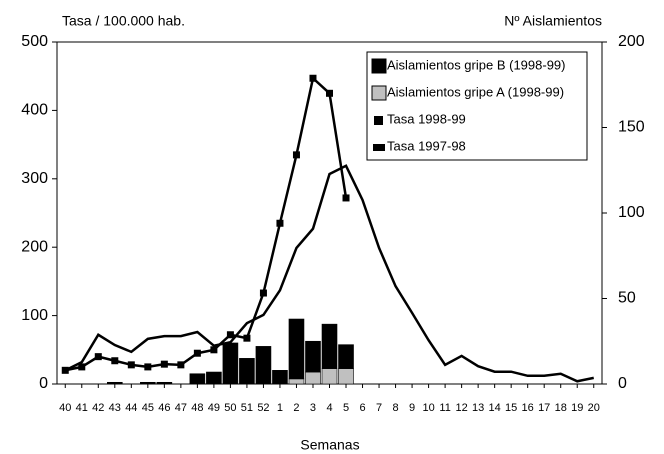  What do you see at coordinates (426, 145) in the screenshot?
I see `legend-label: Tasa 1997-98` at bounding box center [426, 145].